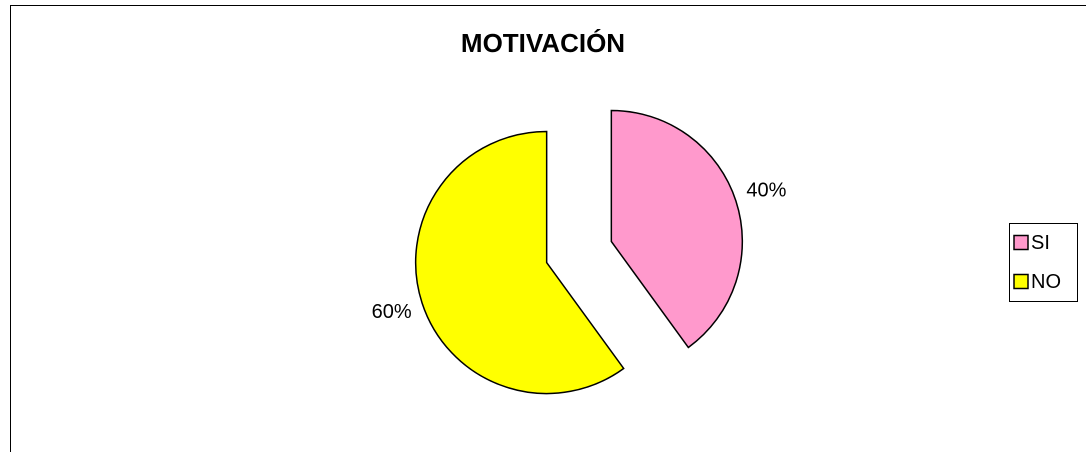 Image resolution: width=1086 pixels, height=452 pixels. Describe the element at coordinates (1040, 243) in the screenshot. I see `legend-label: SI` at that location.